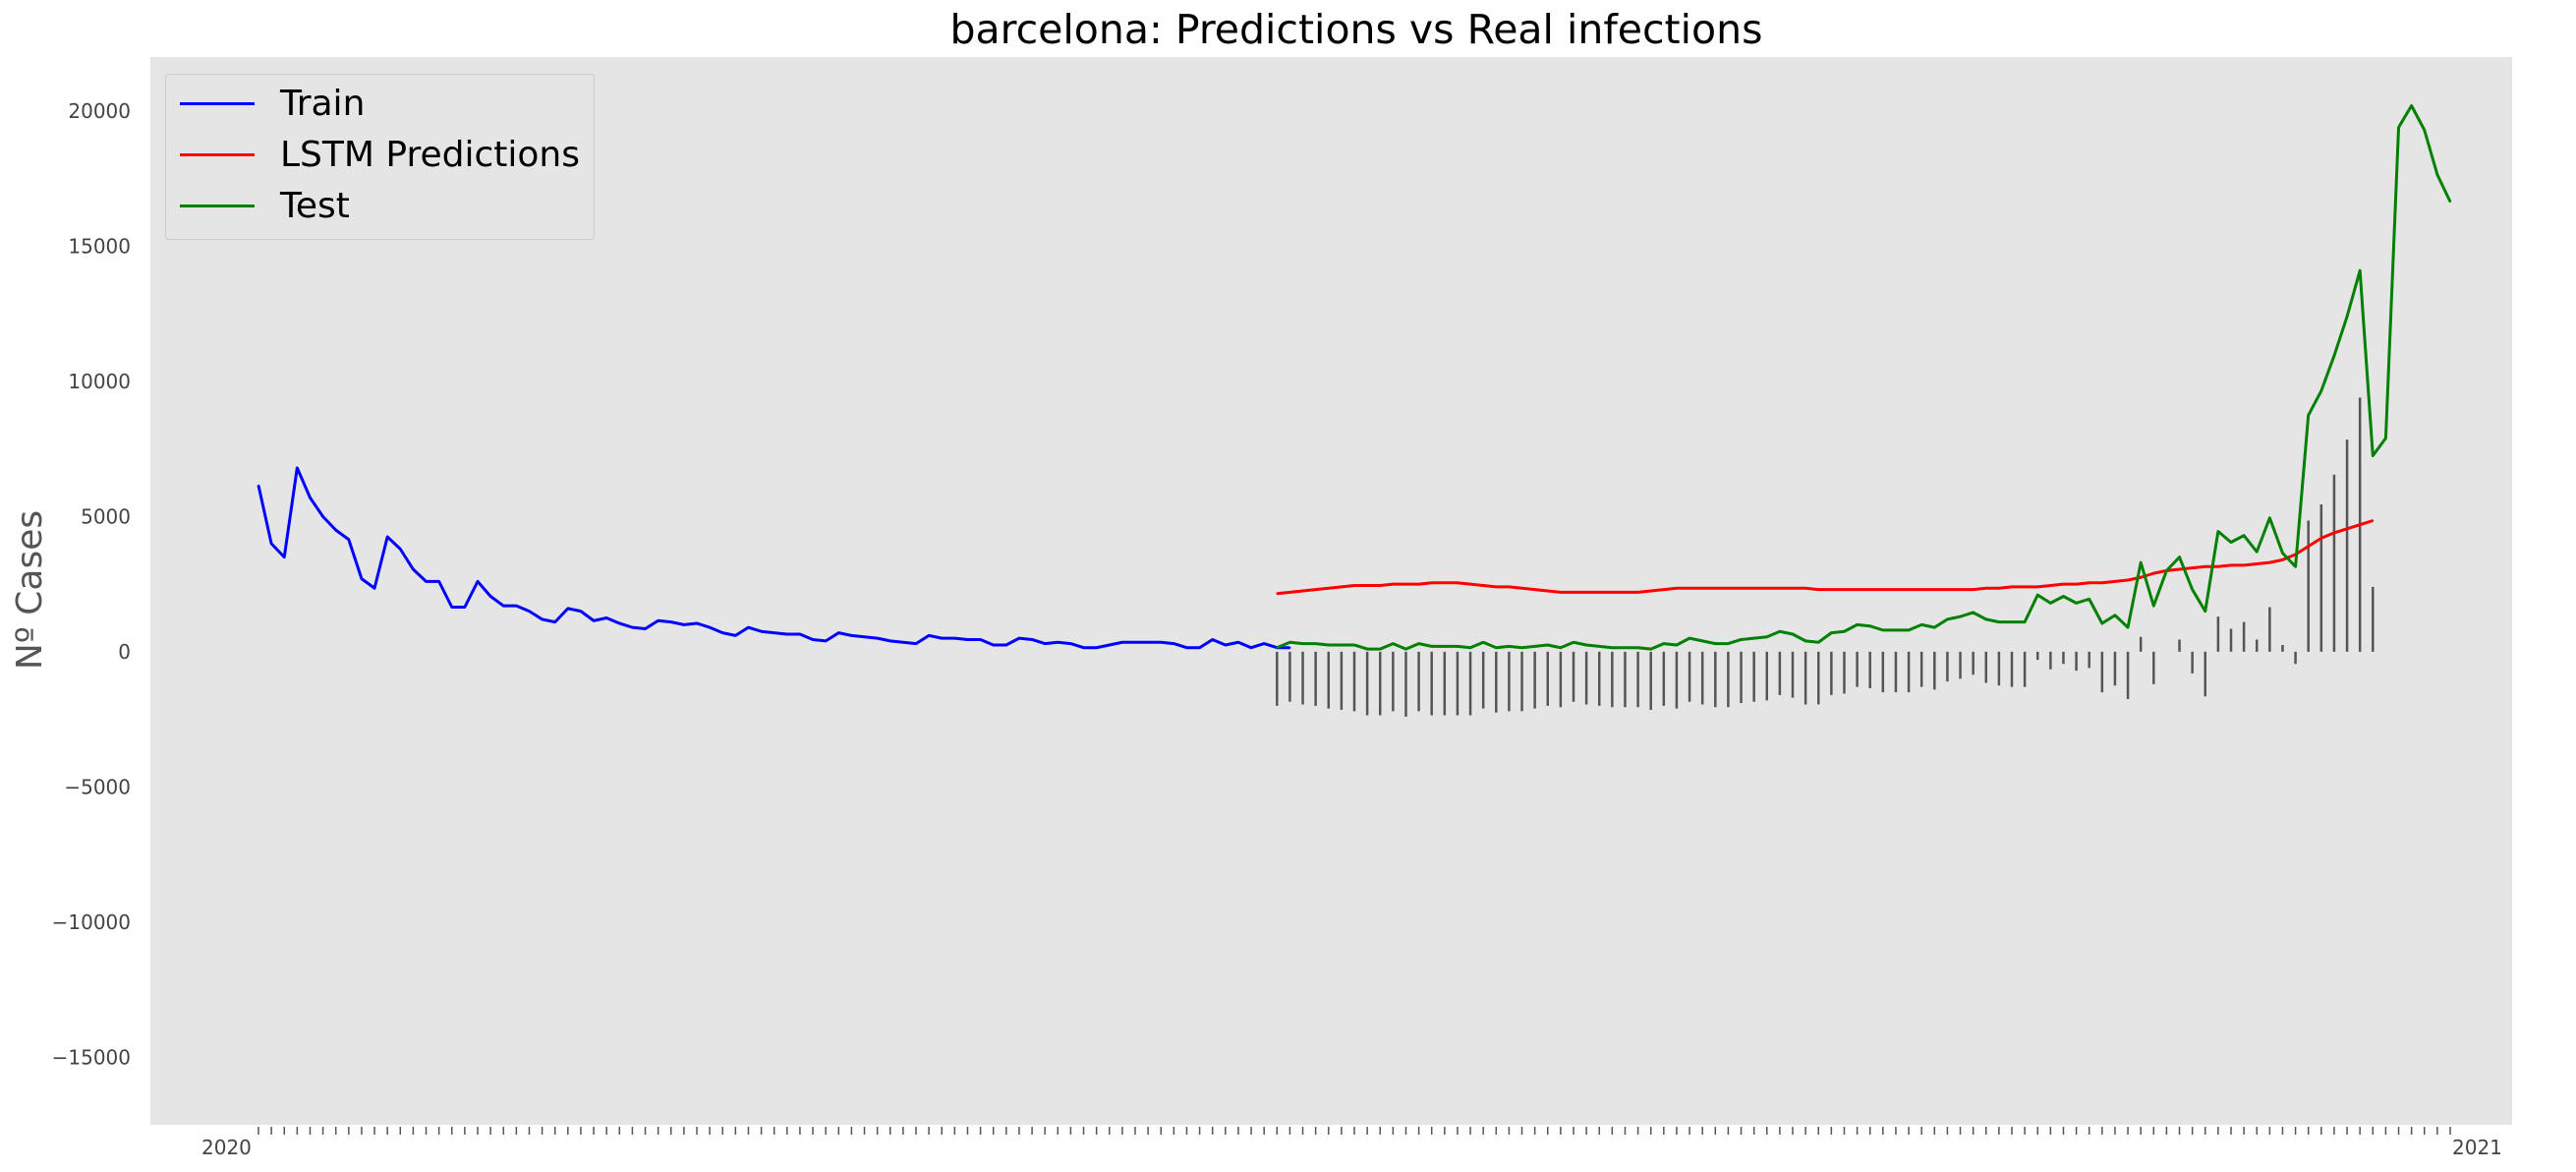 This screenshot has height=1172, width=2576. What do you see at coordinates (125, 652) in the screenshot?
I see `y-tick-label: 0` at bounding box center [125, 652].